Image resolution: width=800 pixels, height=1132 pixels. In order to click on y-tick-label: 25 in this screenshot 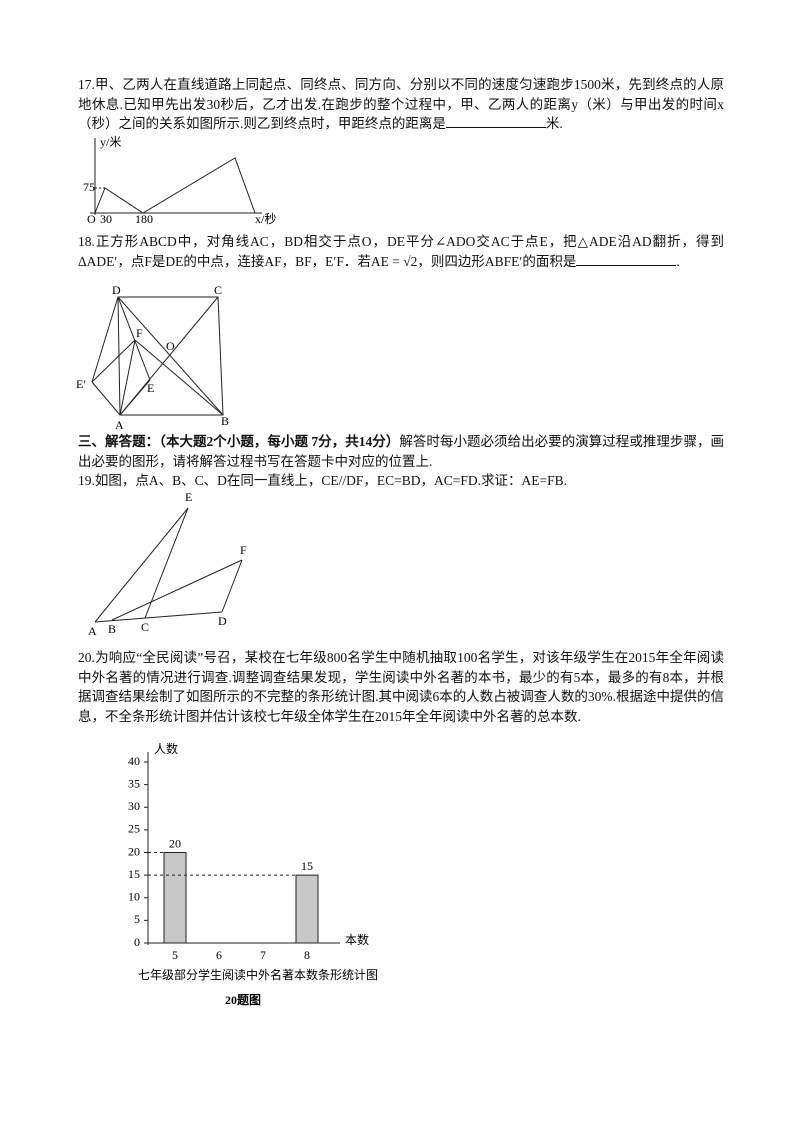, I will do `click(134, 829)`.